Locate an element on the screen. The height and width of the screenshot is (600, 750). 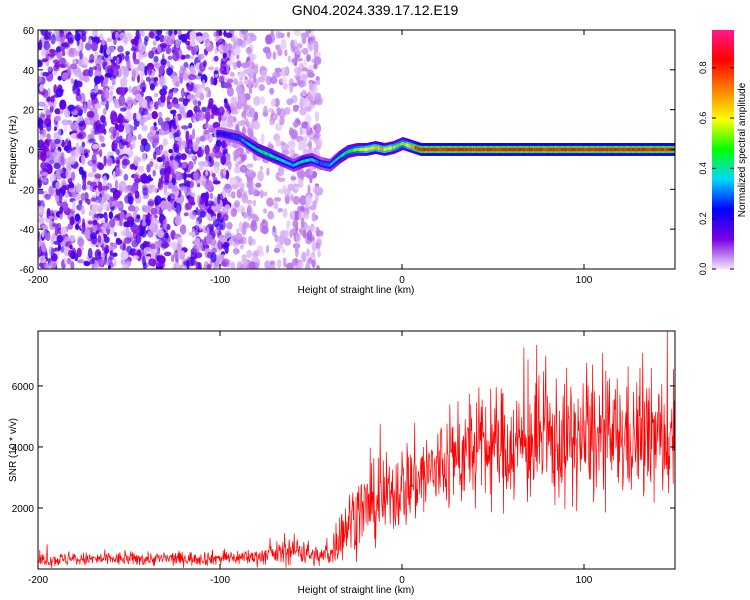
colorbar-gradient is located at coordinates (723, 149).